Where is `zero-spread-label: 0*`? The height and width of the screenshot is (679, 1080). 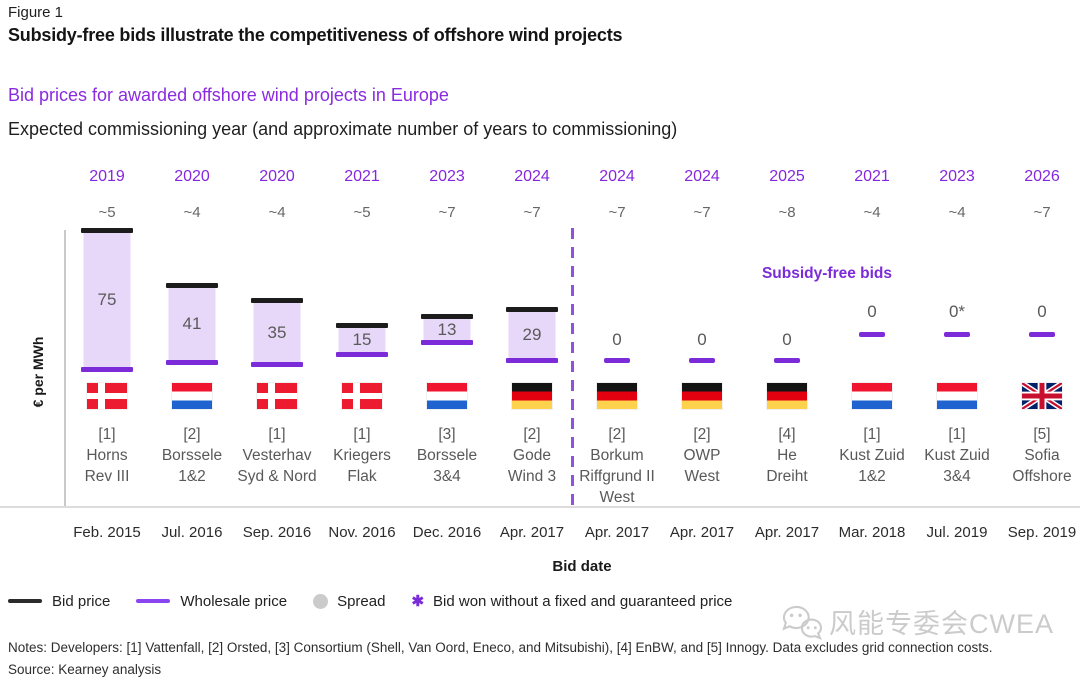 zero-spread-label: 0* is located at coordinates (957, 311).